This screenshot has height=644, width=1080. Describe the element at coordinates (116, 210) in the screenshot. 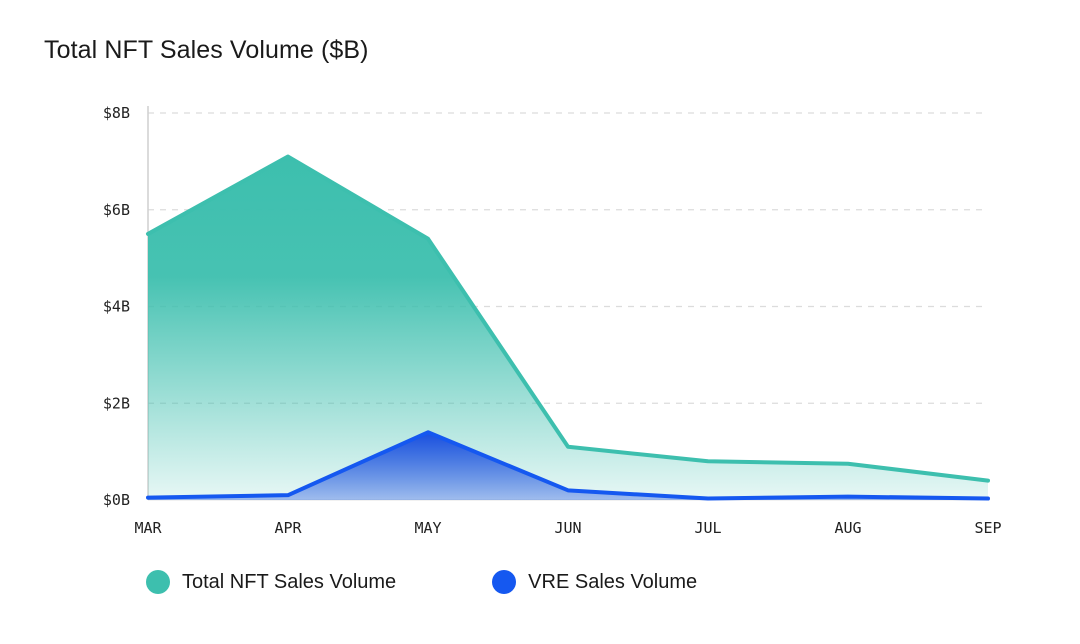

I see `y-tick-label: $6B` at that location.